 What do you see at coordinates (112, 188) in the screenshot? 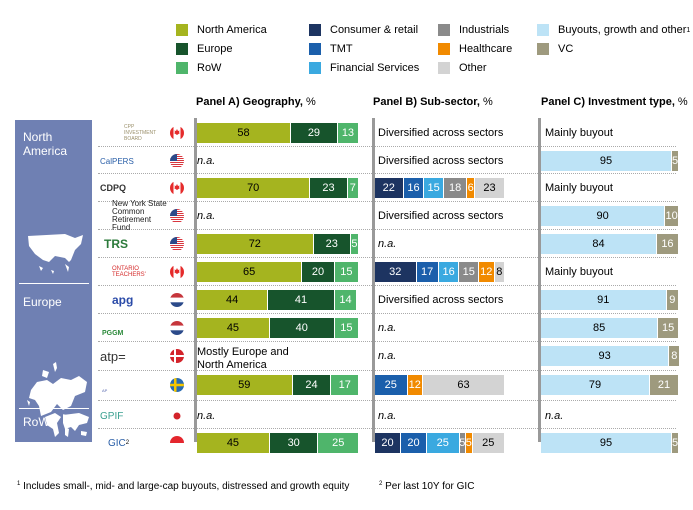
I see `fund-logo-3: CDPQ` at bounding box center [112, 188].